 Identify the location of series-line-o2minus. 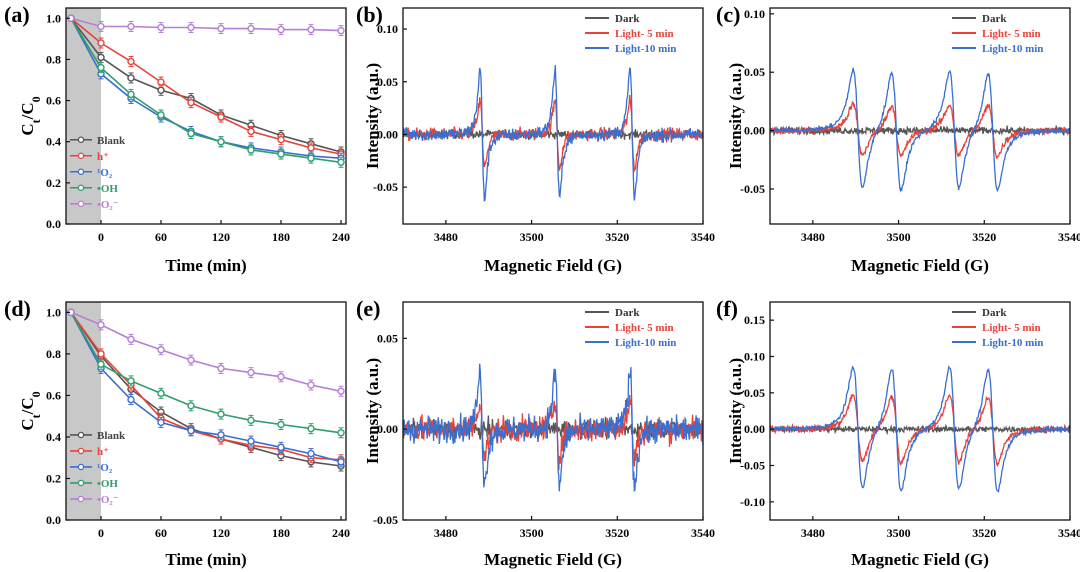
(206, 24).